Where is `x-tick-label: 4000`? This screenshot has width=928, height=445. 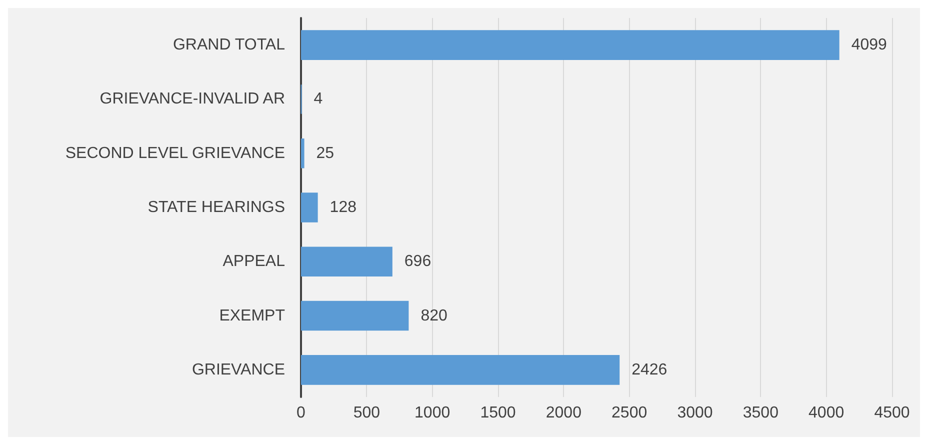
x-tick-label: 4000 is located at coordinates (826, 413).